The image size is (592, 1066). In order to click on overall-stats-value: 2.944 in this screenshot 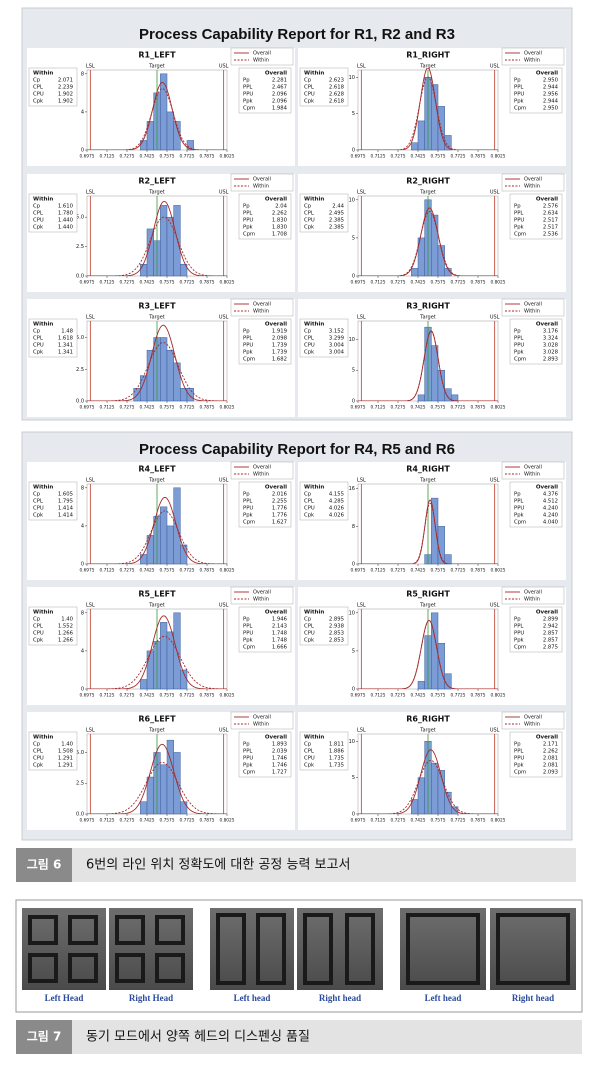, I will do `click(551, 102)`.